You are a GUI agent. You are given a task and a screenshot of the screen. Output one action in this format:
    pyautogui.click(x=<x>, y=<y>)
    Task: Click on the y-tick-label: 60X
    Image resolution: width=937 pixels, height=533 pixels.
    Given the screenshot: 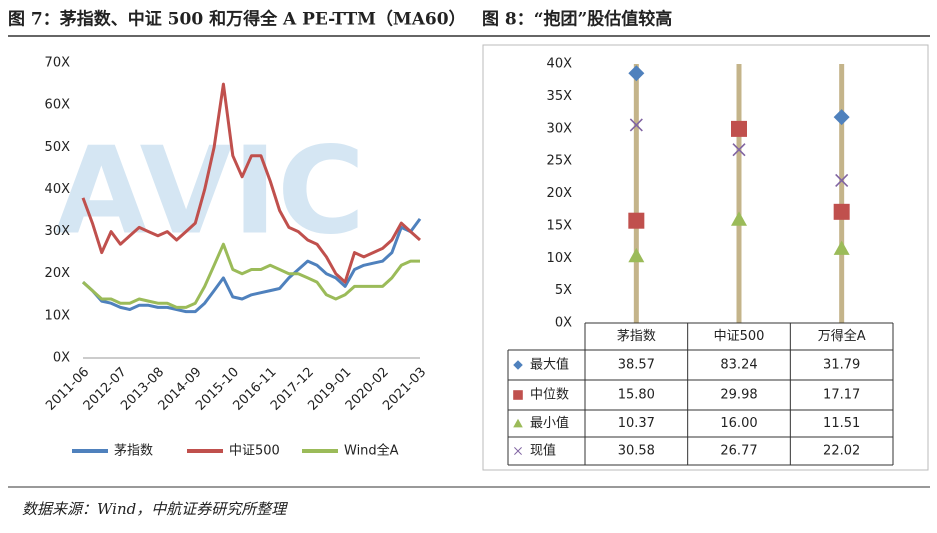 What is the action you would take?
    pyautogui.click(x=58, y=105)
    